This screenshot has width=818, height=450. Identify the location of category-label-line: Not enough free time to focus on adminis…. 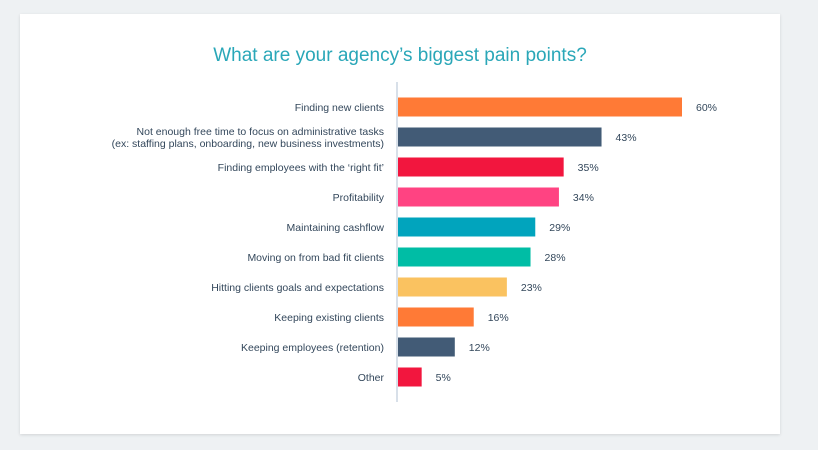
(260, 132).